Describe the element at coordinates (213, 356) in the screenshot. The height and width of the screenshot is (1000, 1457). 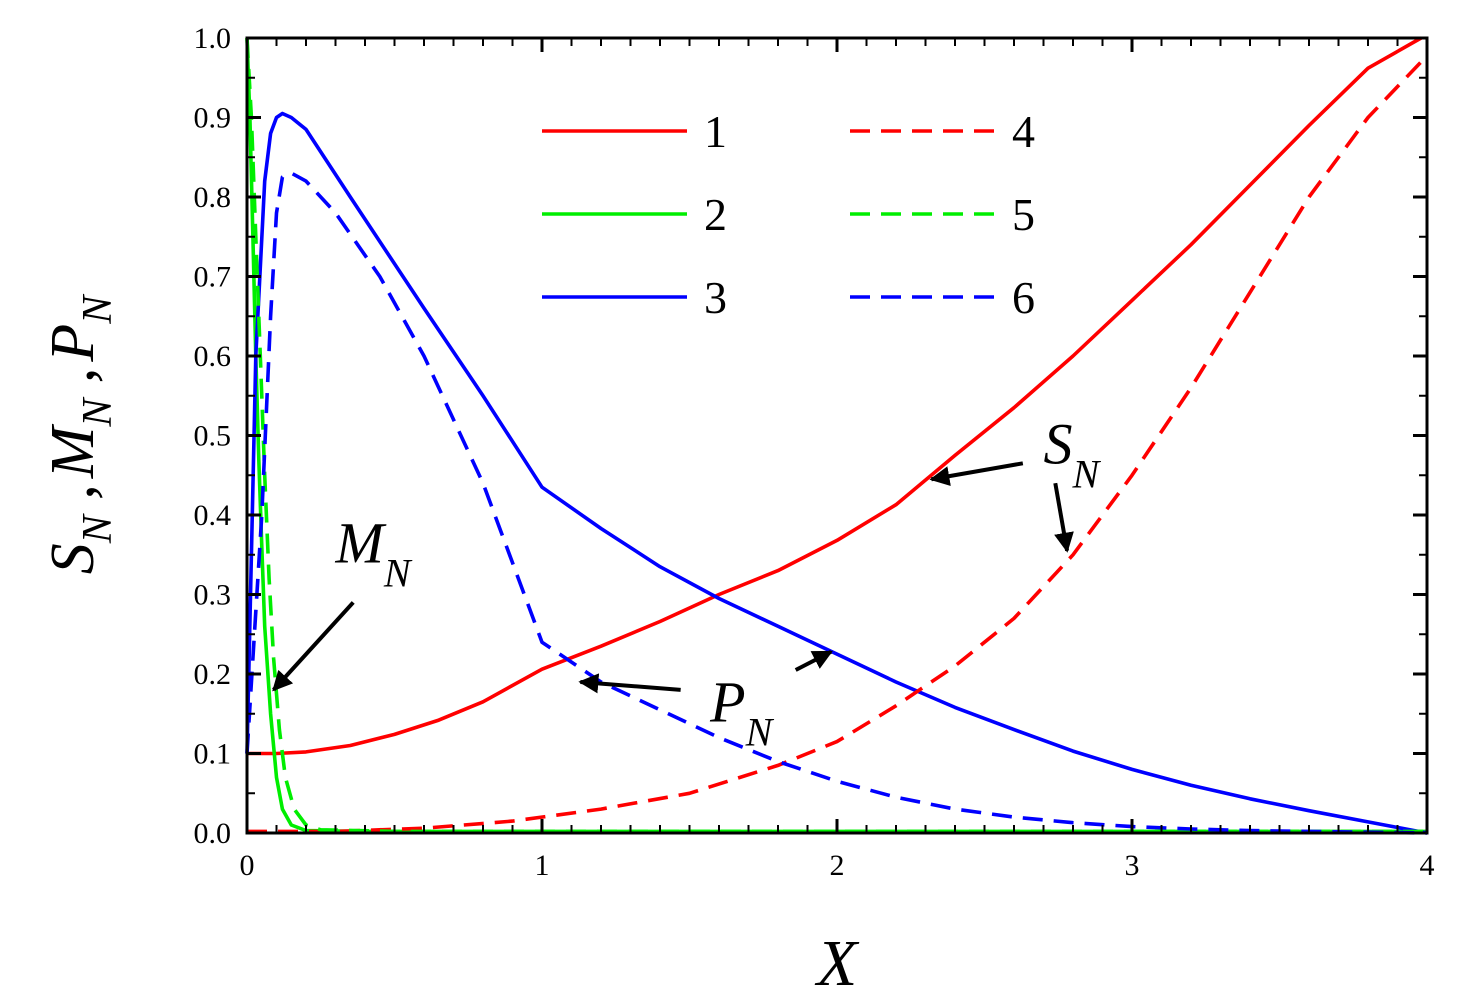
I see `y-tick-label: 0.6` at that location.